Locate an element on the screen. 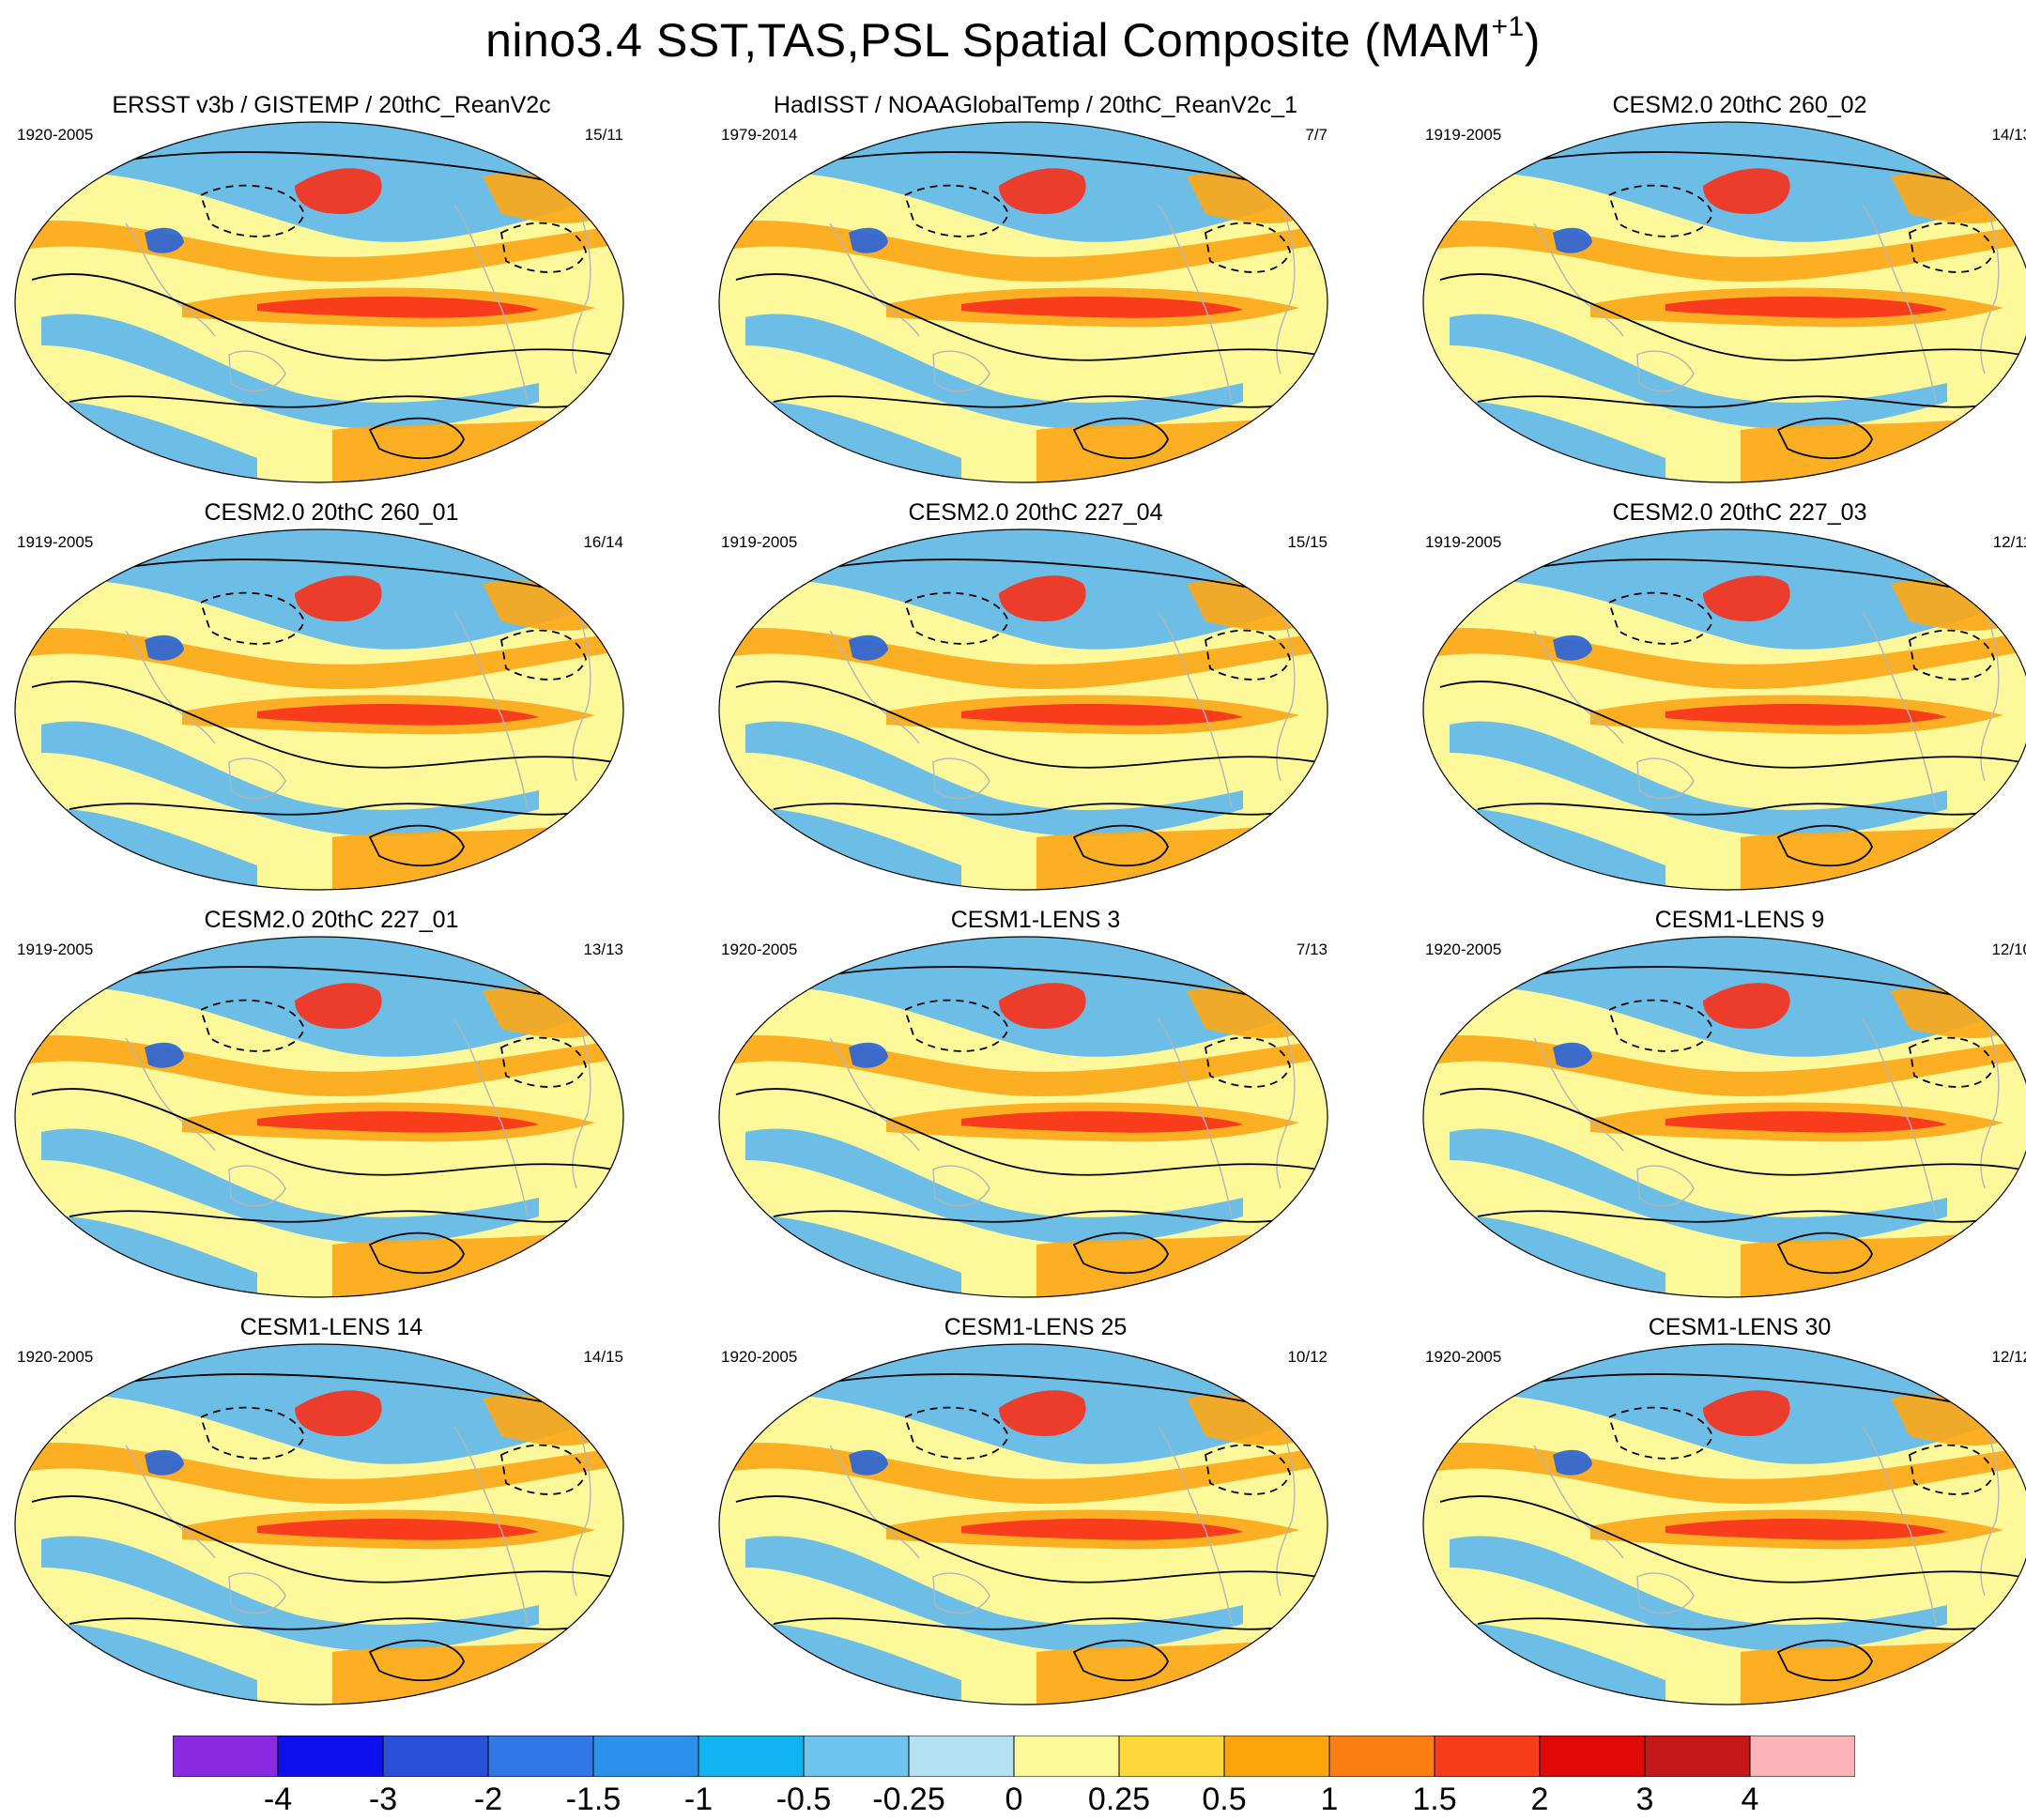 This screenshot has width=2026, height=1820. colorbar-tick-label: 3 is located at coordinates (1644, 1799).